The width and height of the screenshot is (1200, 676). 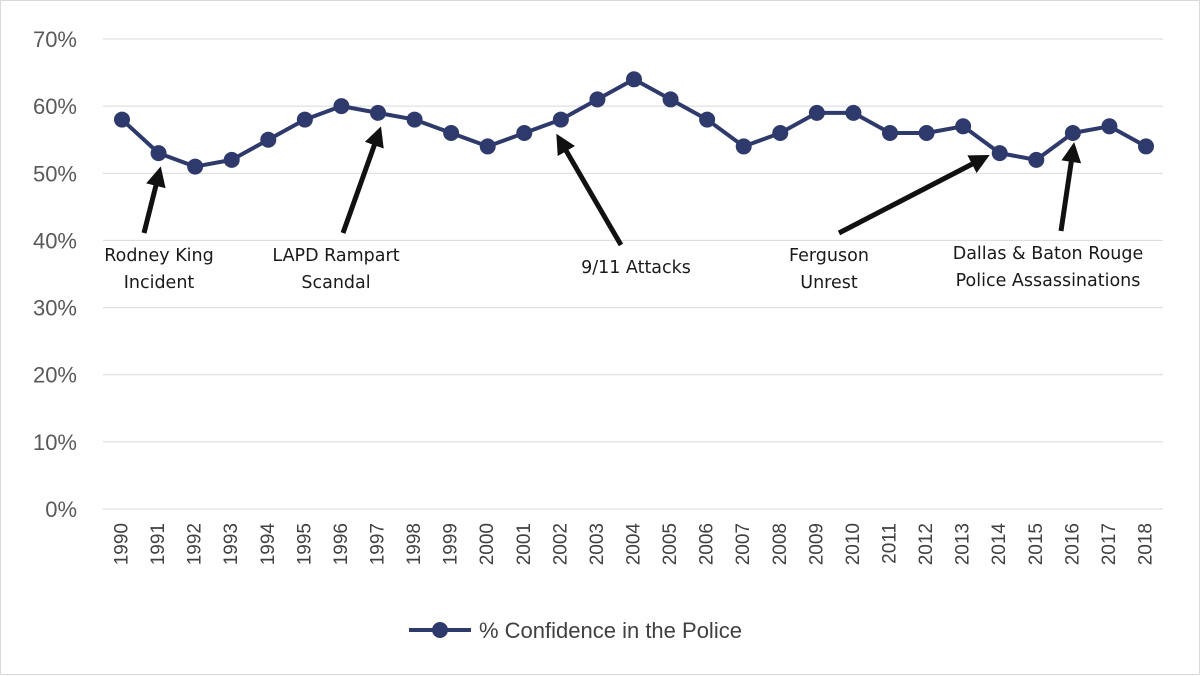 I want to click on x-tick-label: 2003, so click(x=597, y=544).